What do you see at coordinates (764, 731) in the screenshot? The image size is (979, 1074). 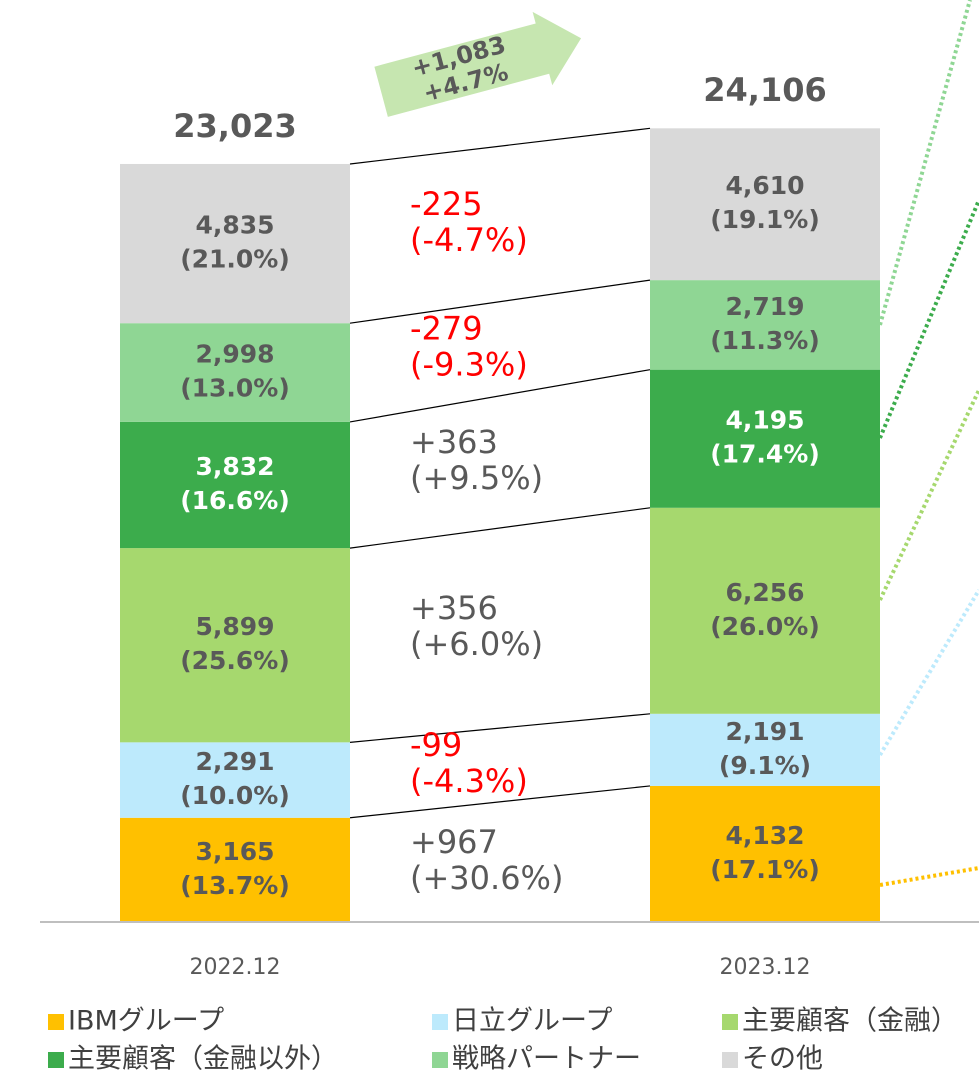 I see `value-label: 2,191` at bounding box center [764, 731].